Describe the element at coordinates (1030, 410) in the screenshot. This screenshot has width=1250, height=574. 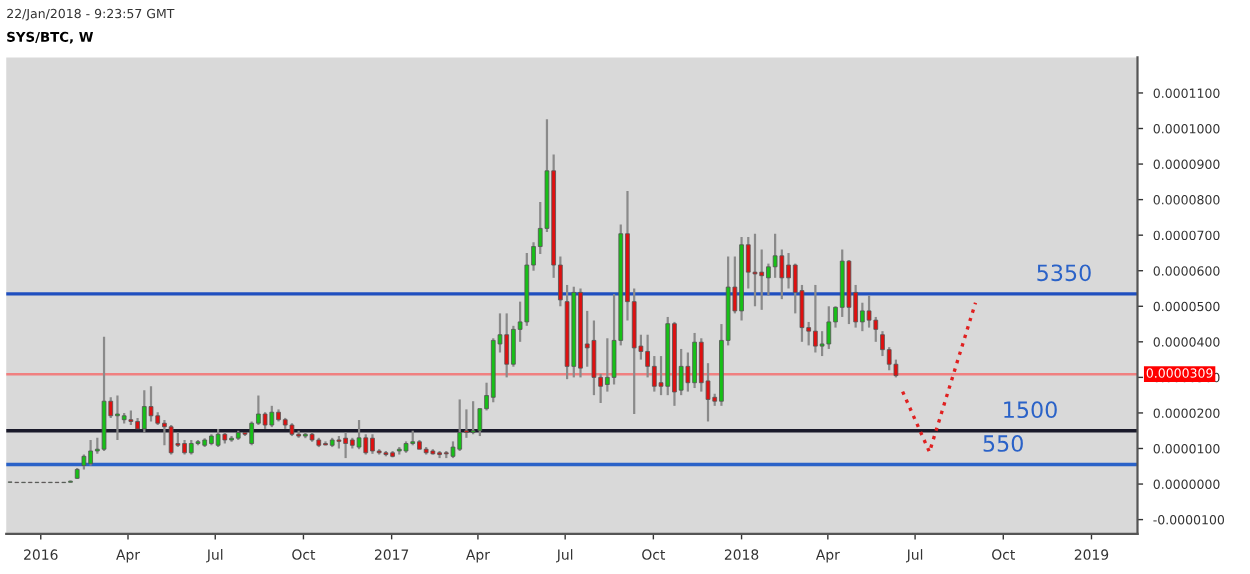
I see `annotation: 1500` at that location.